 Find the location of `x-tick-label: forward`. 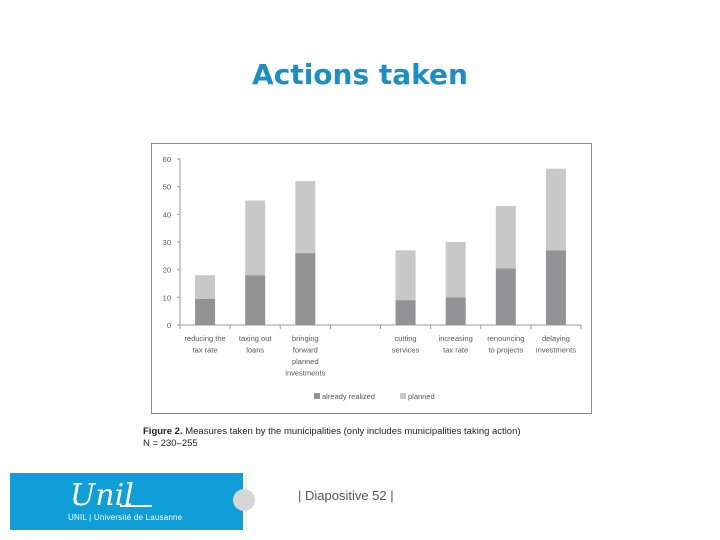

x-tick-label: forward is located at coordinates (305, 350).